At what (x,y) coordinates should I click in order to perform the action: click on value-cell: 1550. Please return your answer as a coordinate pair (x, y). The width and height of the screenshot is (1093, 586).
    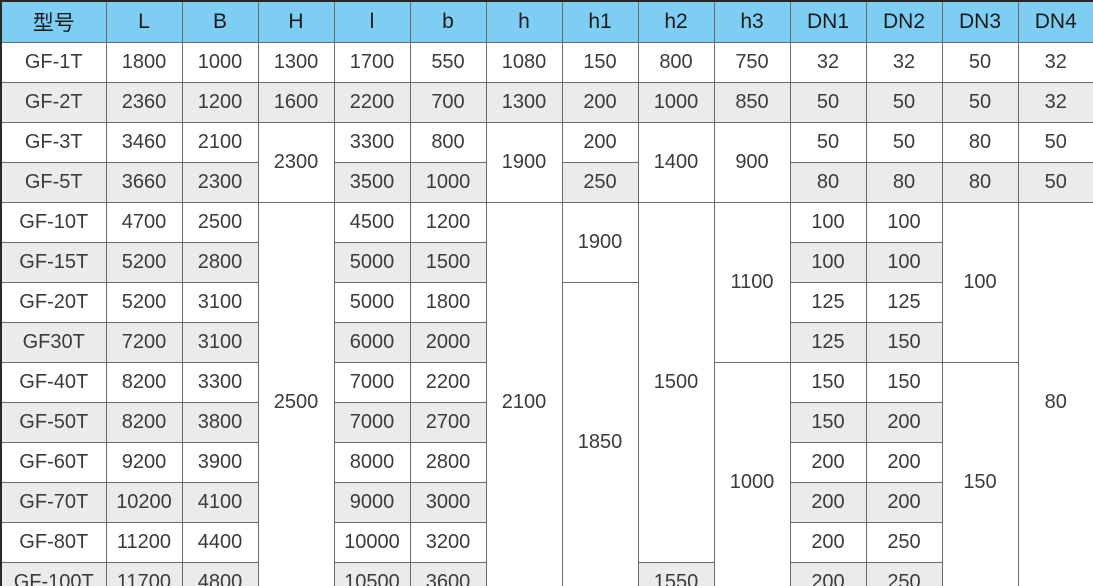
    Looking at the image, I should click on (676, 574).